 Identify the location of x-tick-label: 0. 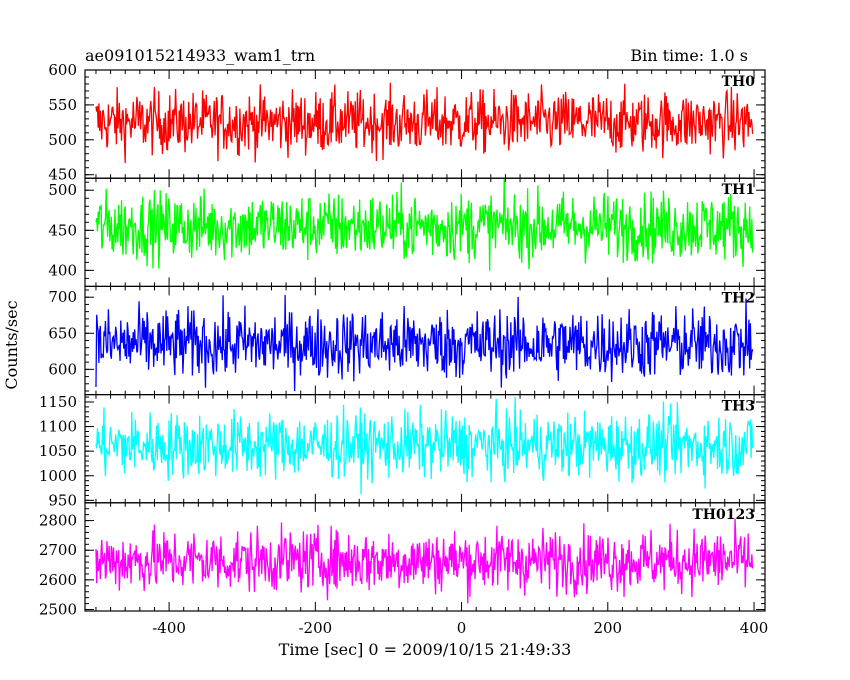
(462, 628).